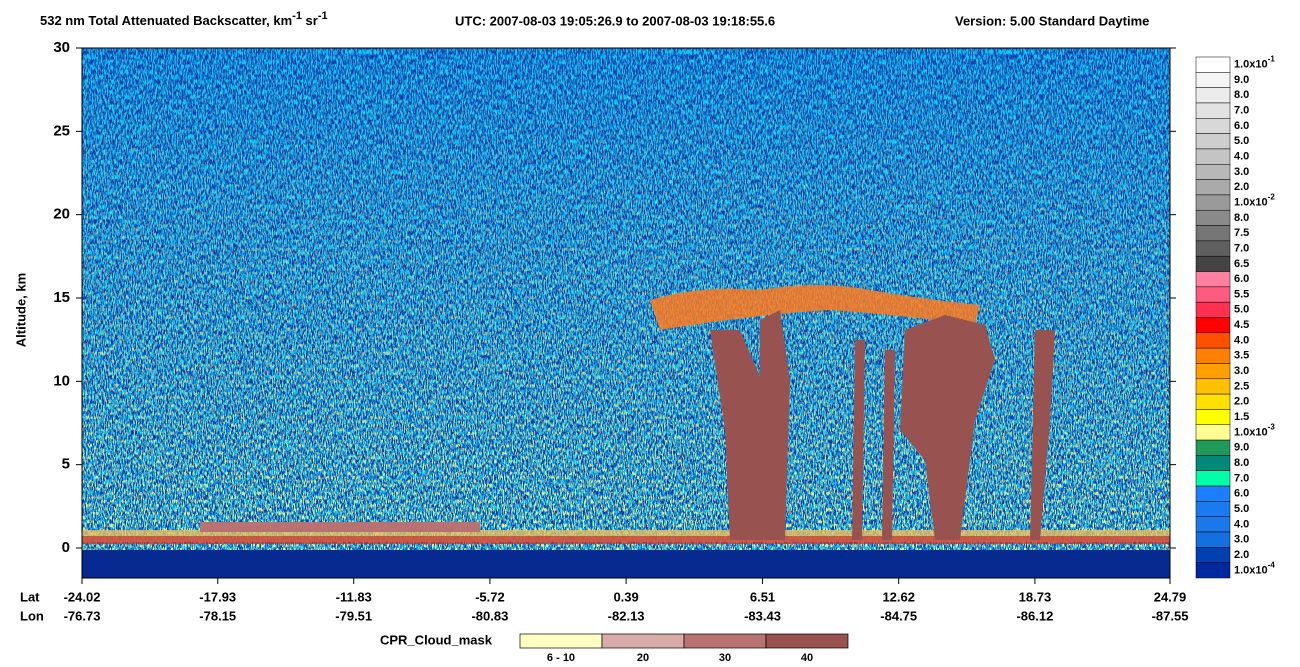 This screenshot has width=1300, height=667. Describe the element at coordinates (32, 615) in the screenshot. I see `lon-label: Lon` at that location.